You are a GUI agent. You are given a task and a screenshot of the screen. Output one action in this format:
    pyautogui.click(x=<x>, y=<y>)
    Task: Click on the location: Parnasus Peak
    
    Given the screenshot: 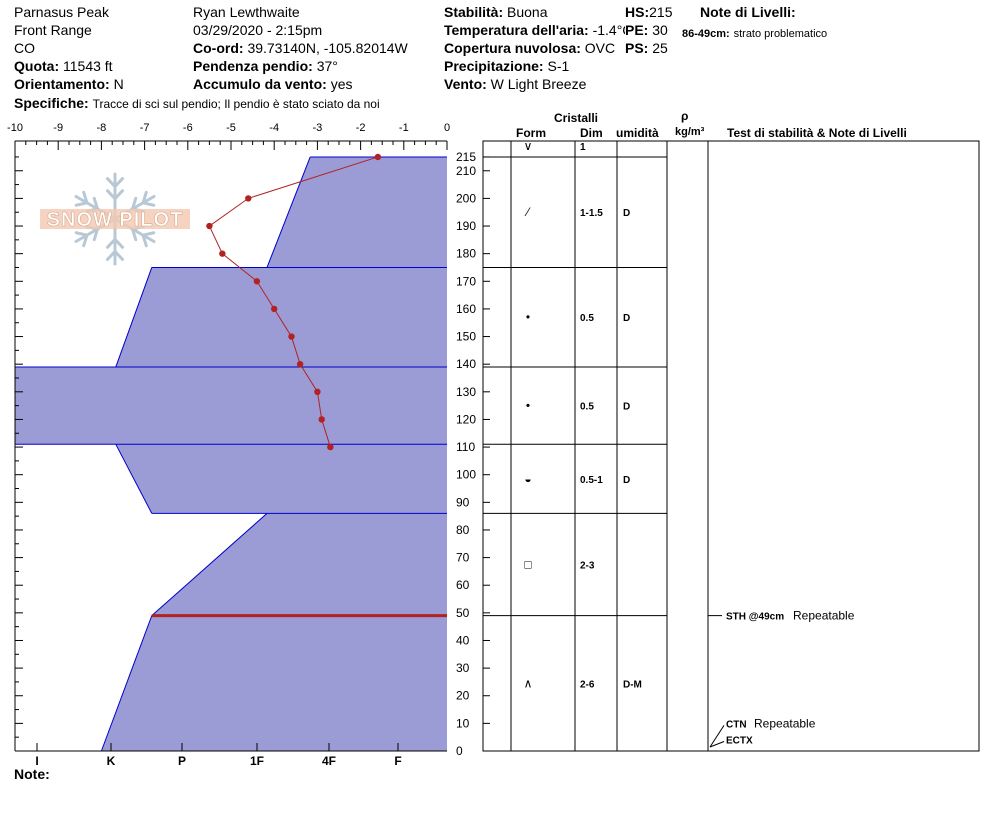 What is the action you would take?
    pyautogui.click(x=61, y=12)
    